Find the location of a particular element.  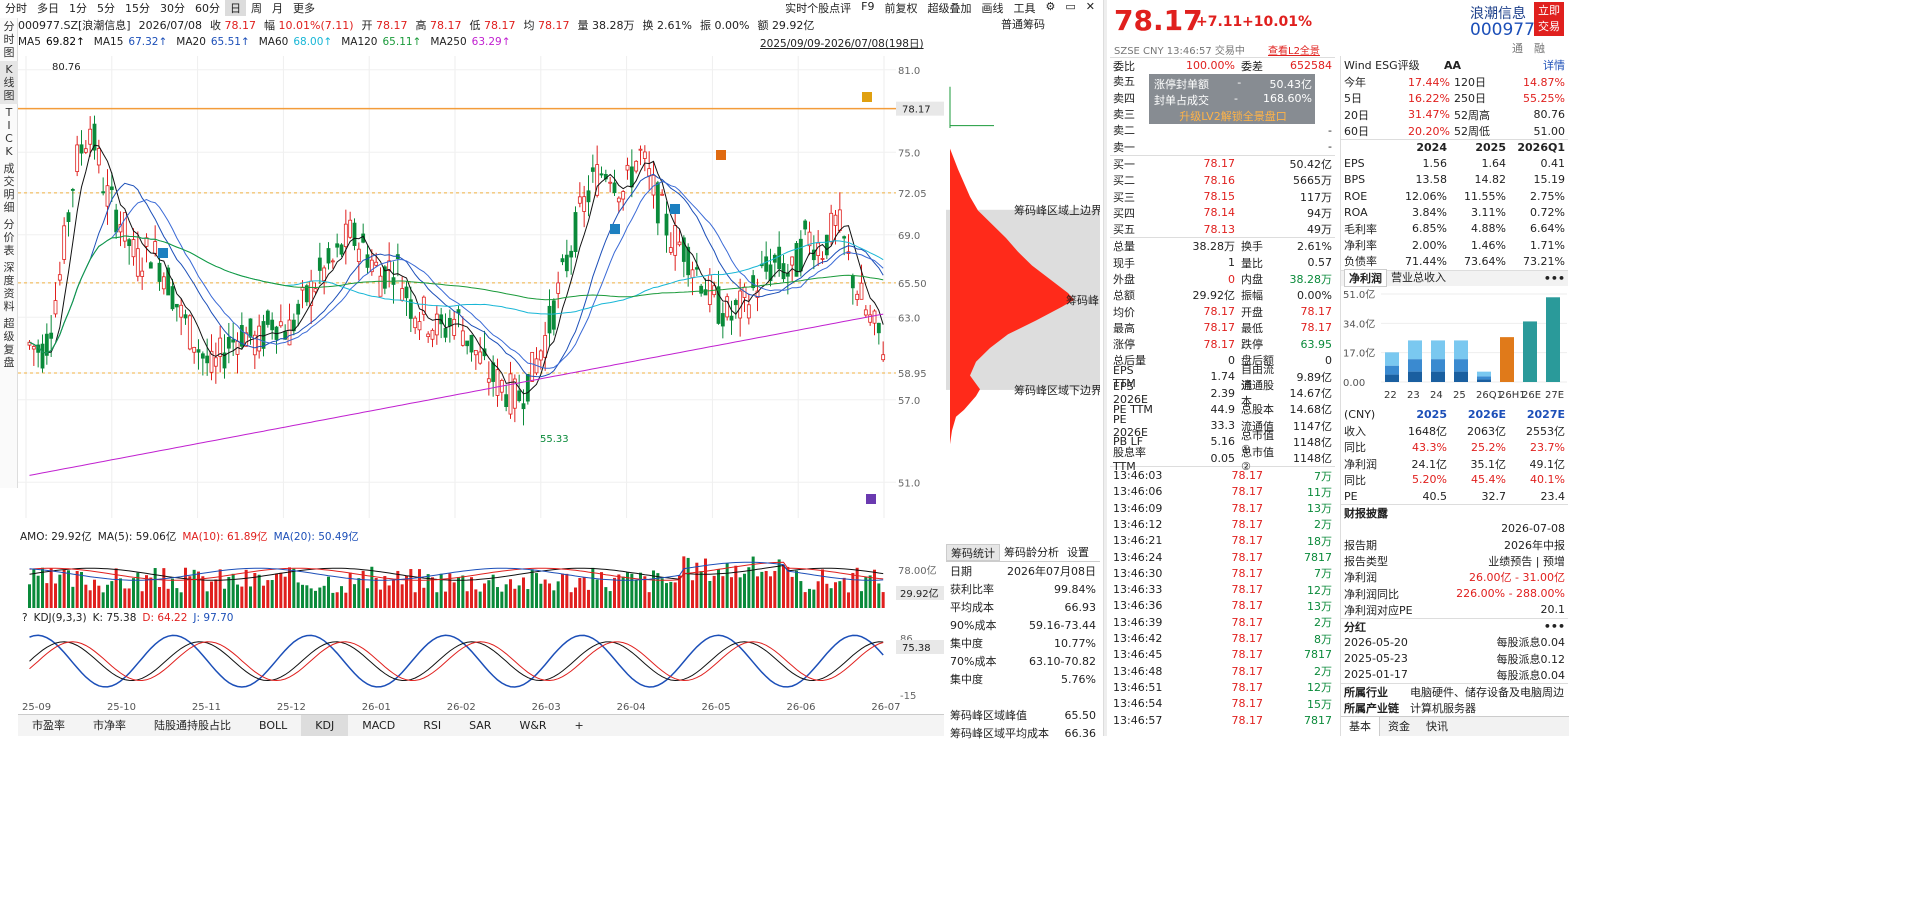

period-tab-6: 60分 is located at coordinates (207, 8).